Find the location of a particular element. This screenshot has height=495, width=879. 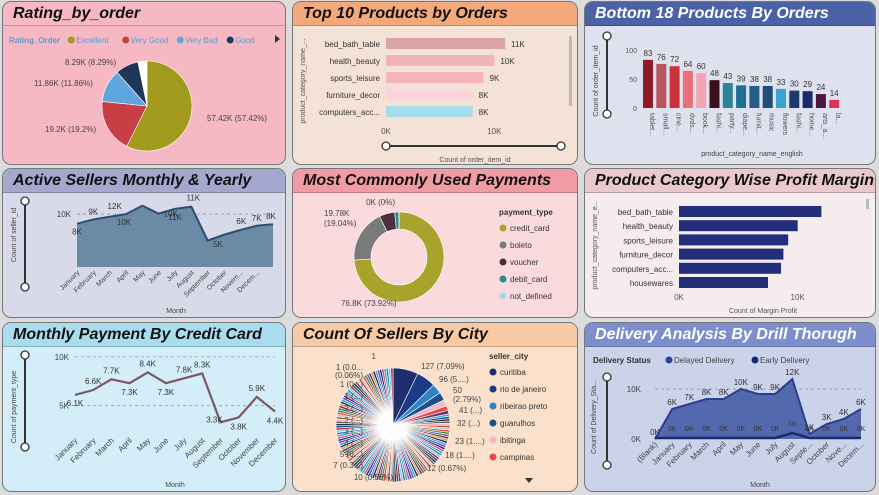

data-label: 30 is located at coordinates (794, 84).